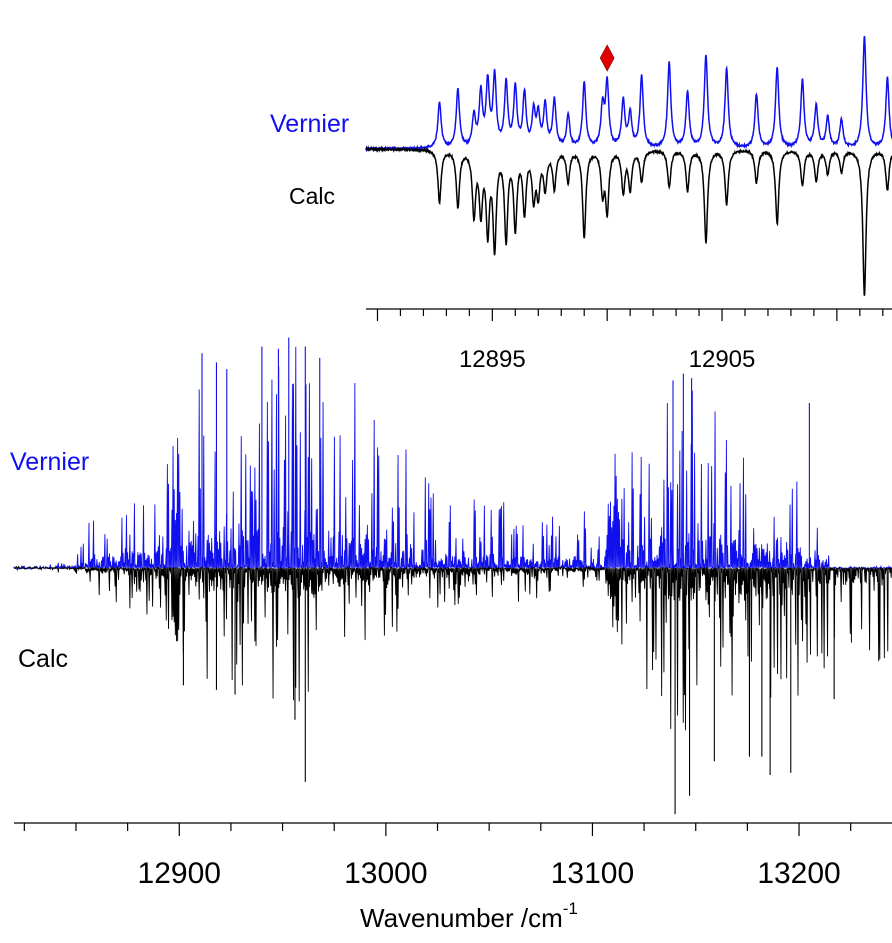  Describe the element at coordinates (49, 462) in the screenshot. I see `main-vernier-label: Vernier` at that location.